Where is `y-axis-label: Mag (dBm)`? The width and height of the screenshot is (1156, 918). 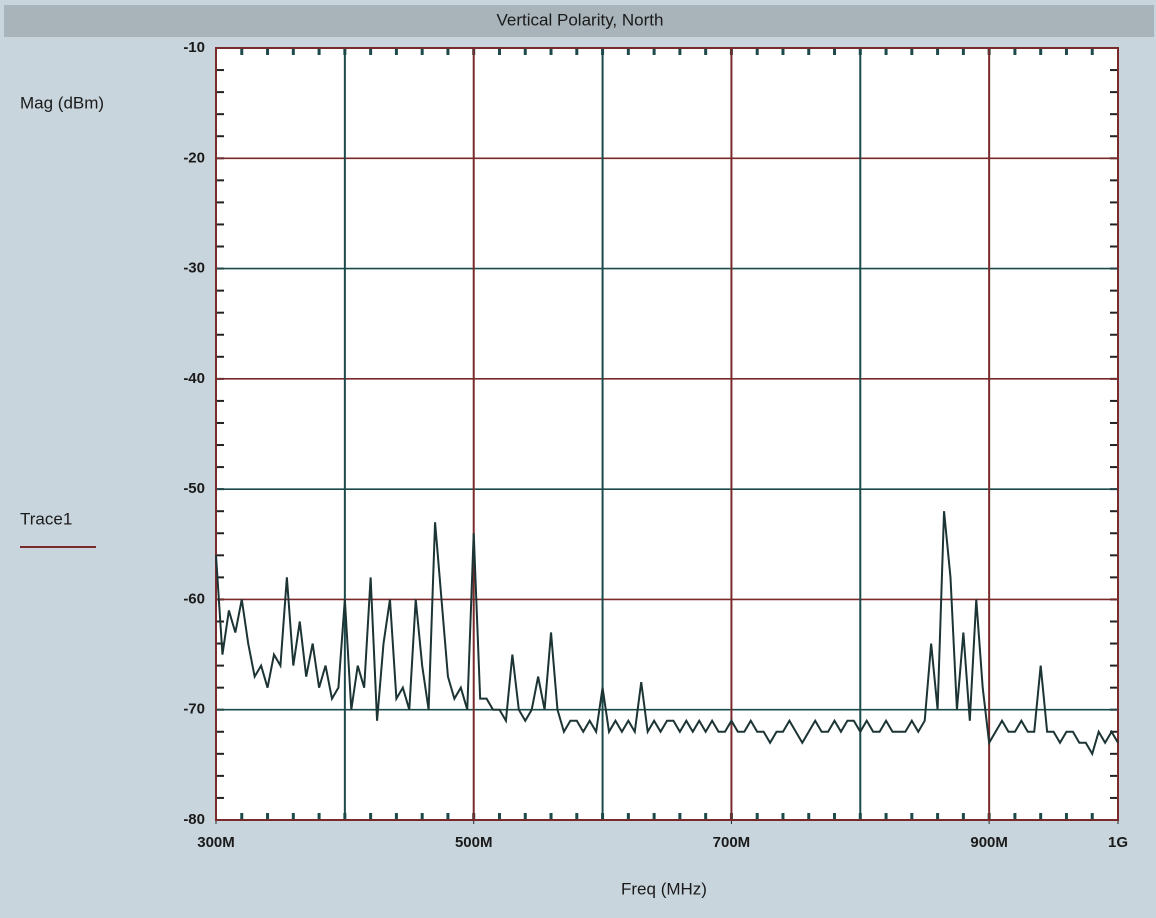
y-axis-label: Mag (dBm) is located at coordinates (62, 102).